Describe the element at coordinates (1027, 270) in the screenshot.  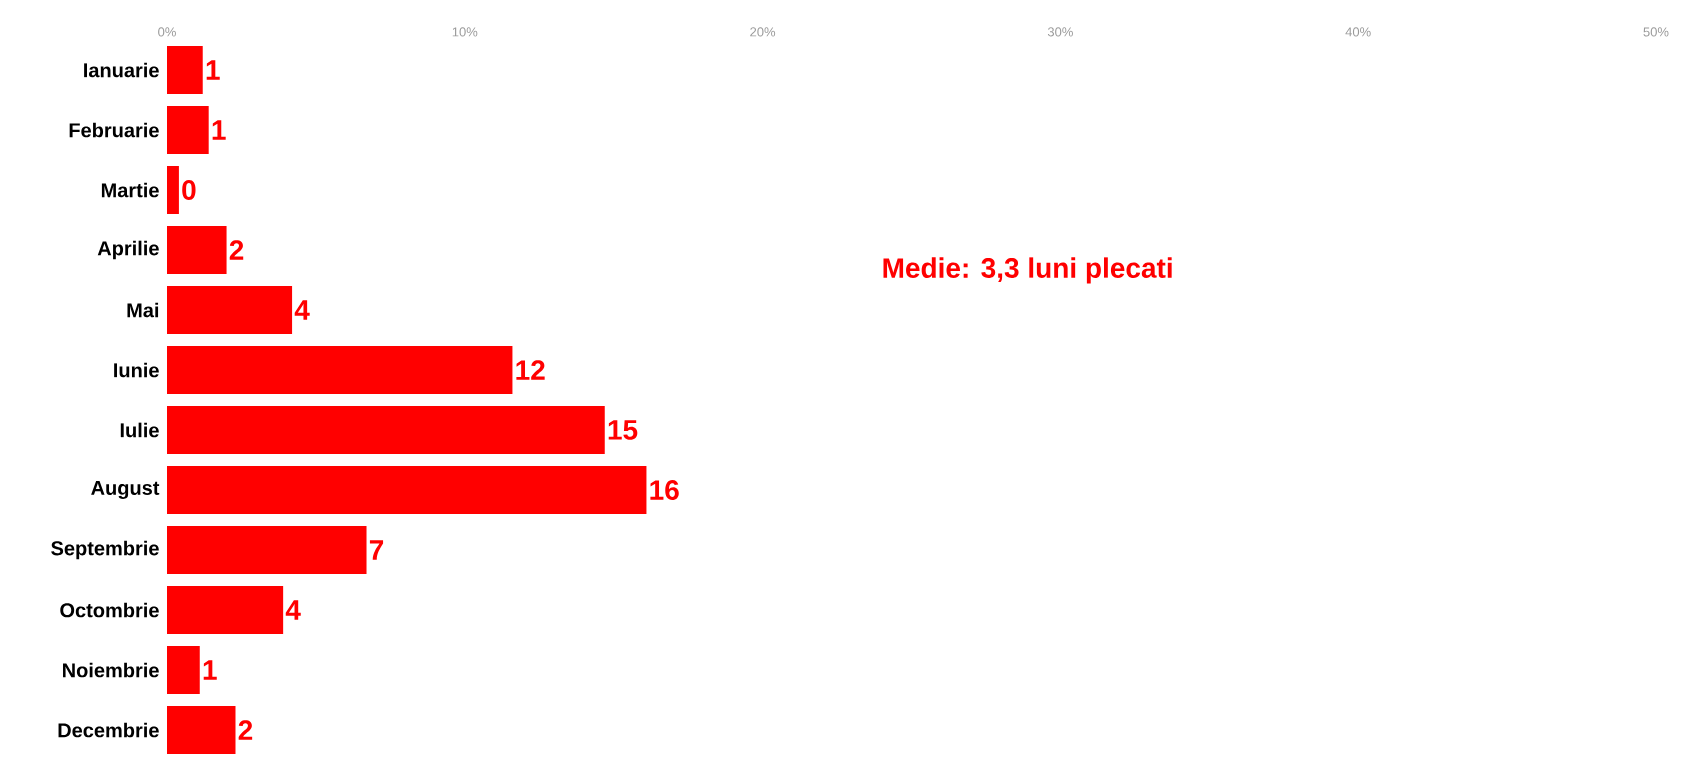
I see `annotation: Medie: 3,3 luni plecati` at that location.